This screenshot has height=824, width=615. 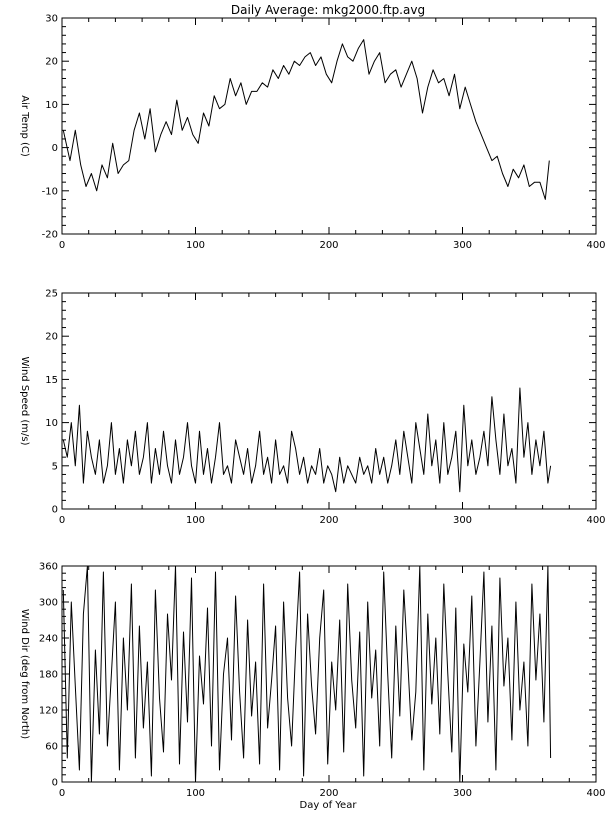 I want to click on y-tick-label: 240, so click(x=48, y=639).